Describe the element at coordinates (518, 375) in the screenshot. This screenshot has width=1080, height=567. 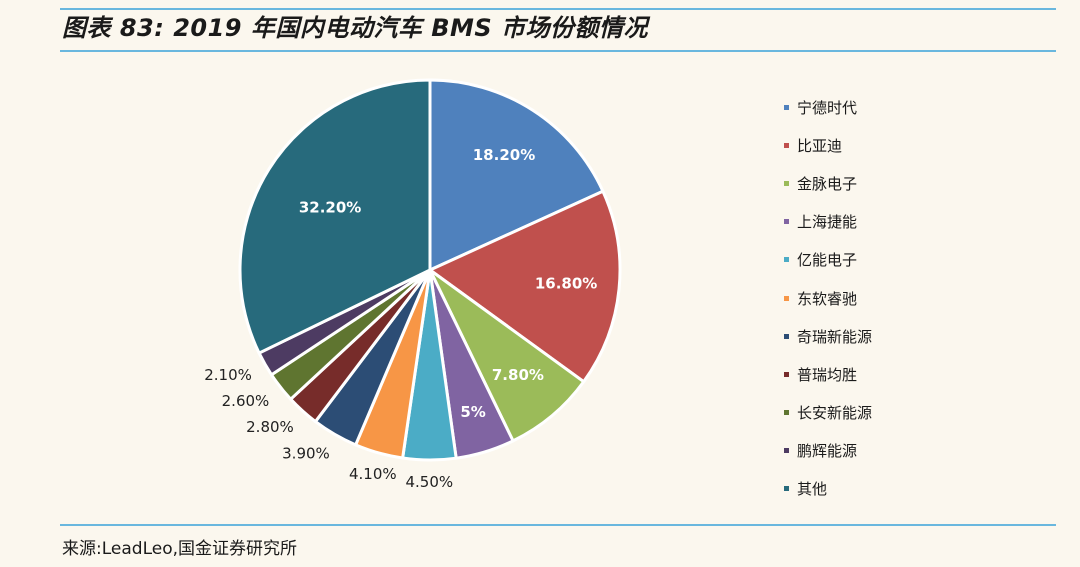
I see `slice-data-label: 7.80%` at that location.